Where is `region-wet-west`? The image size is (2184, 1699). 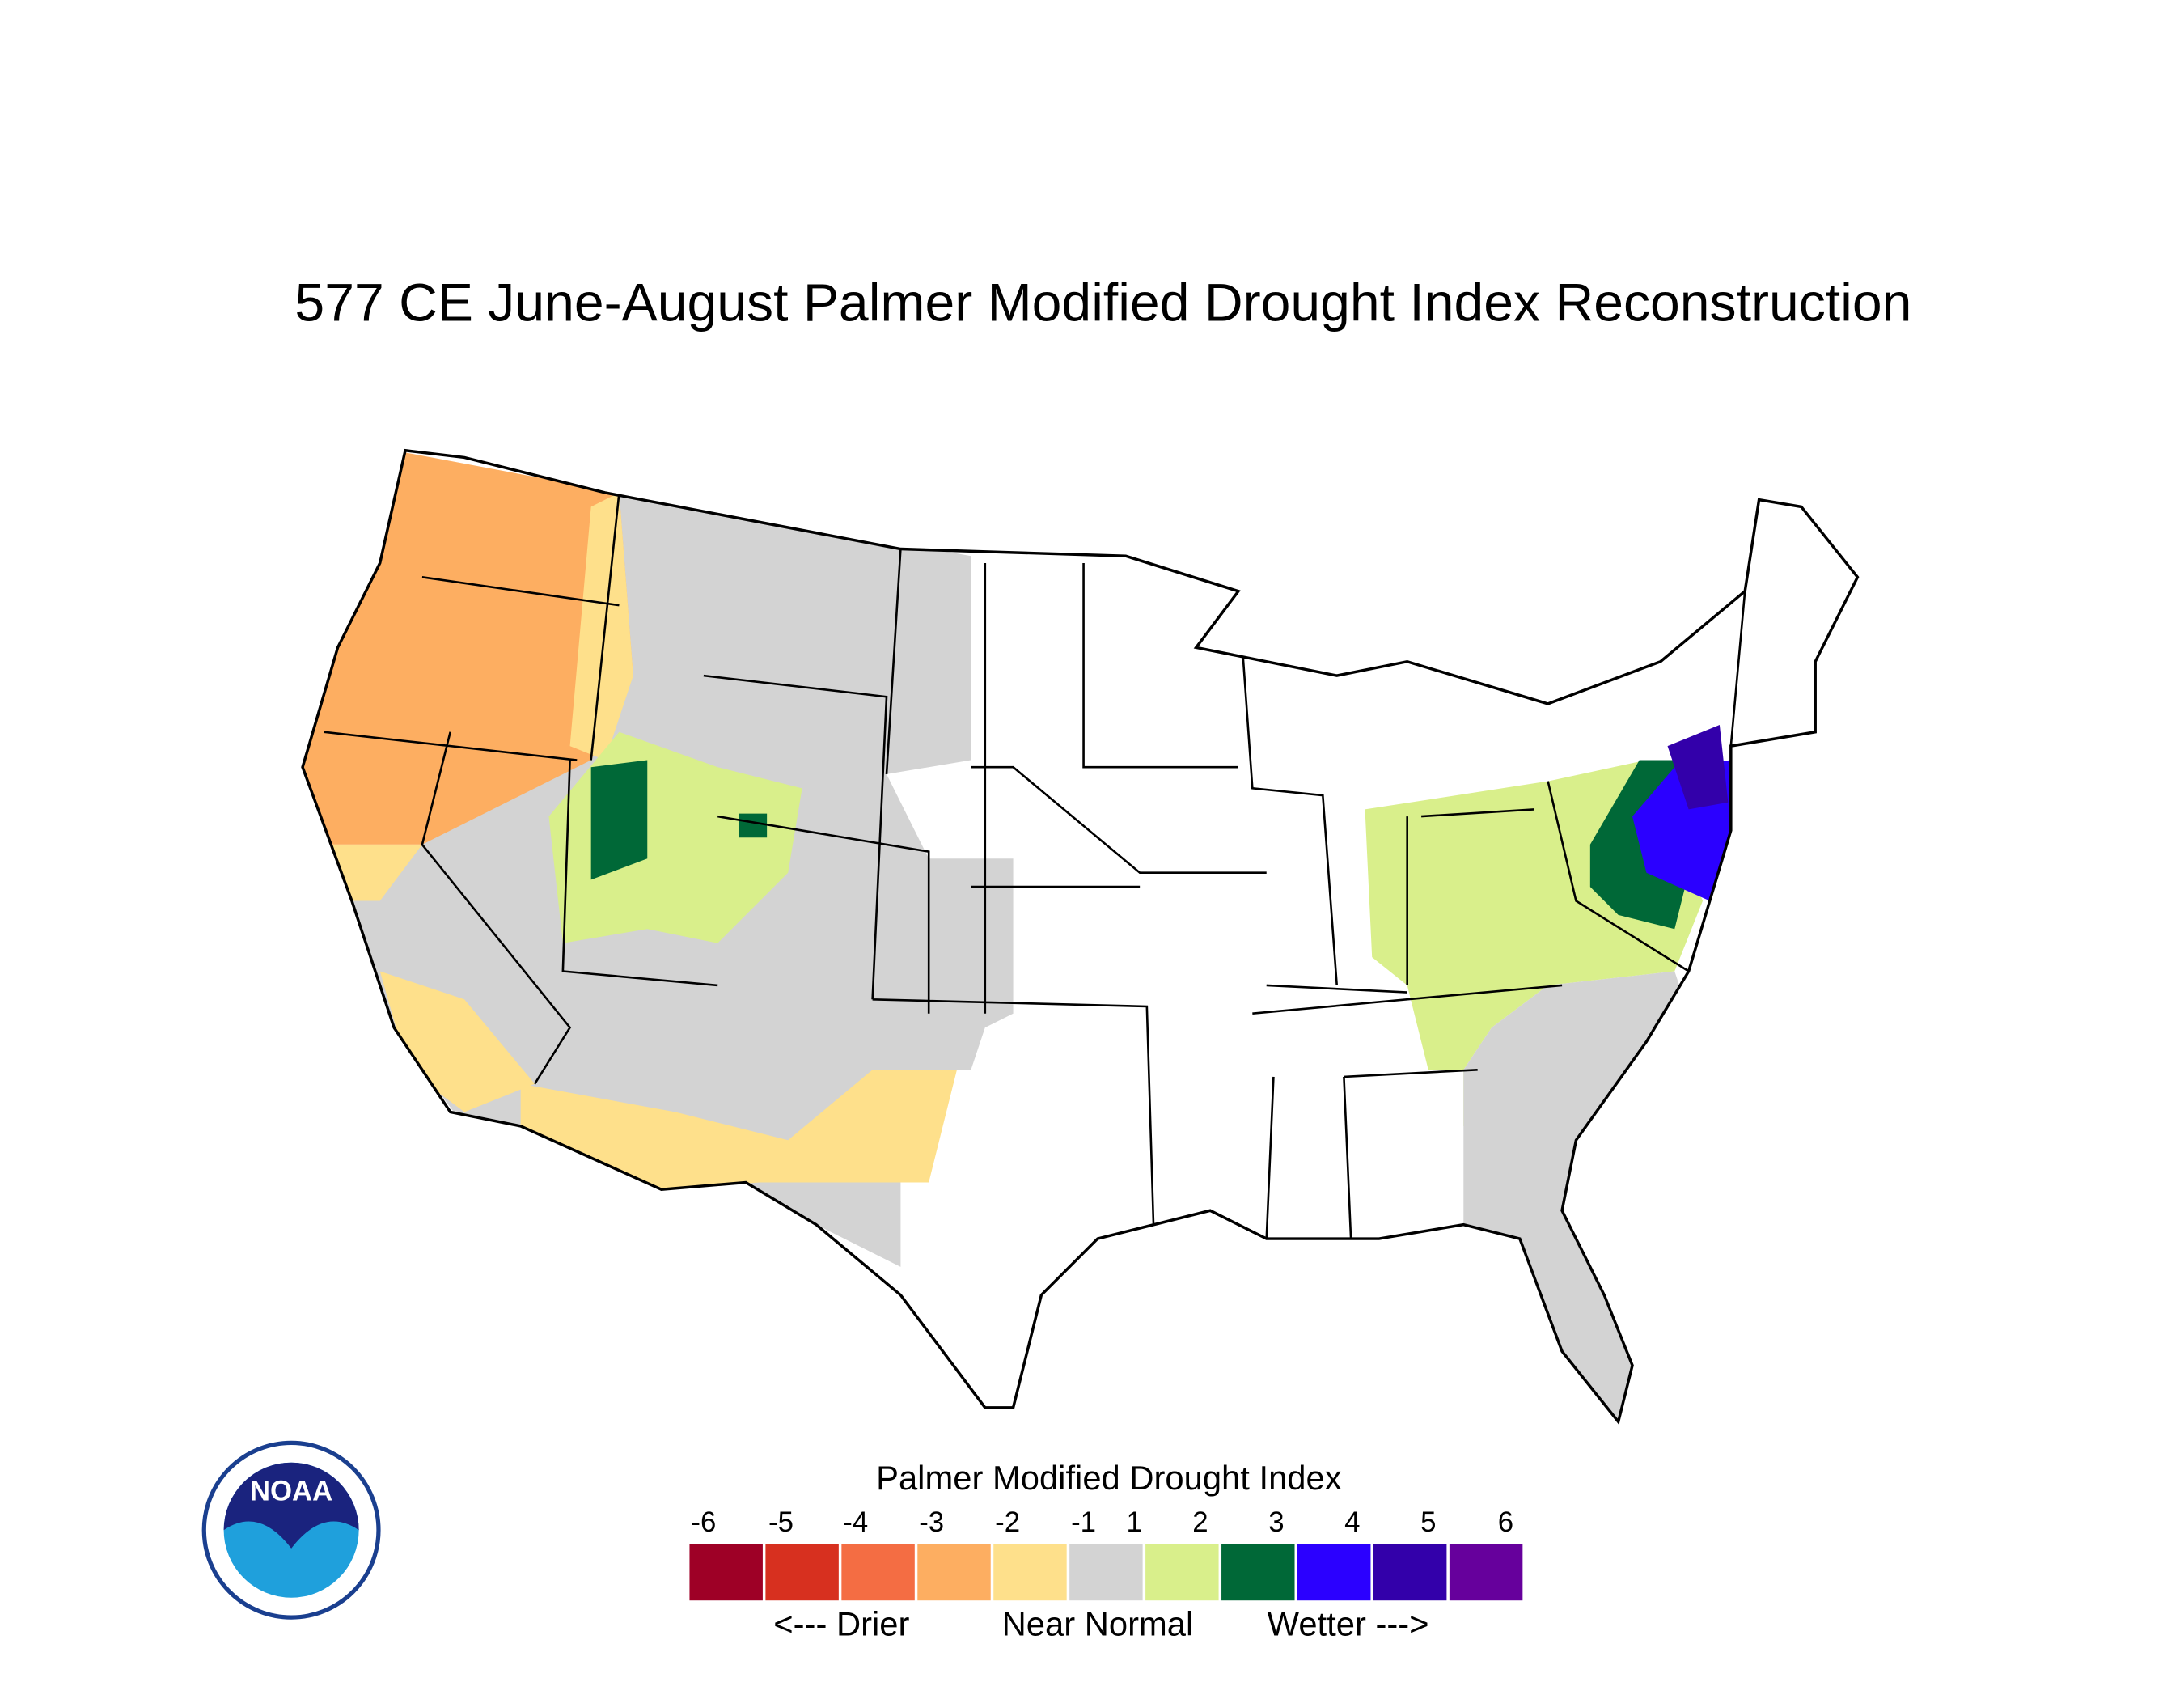 region-wet-west is located at coordinates (679, 820).